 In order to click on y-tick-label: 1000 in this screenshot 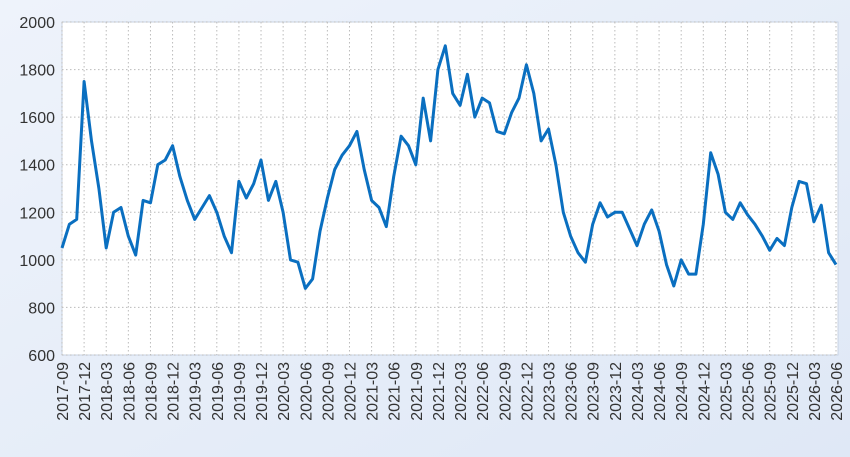, I will do `click(37, 261)`.